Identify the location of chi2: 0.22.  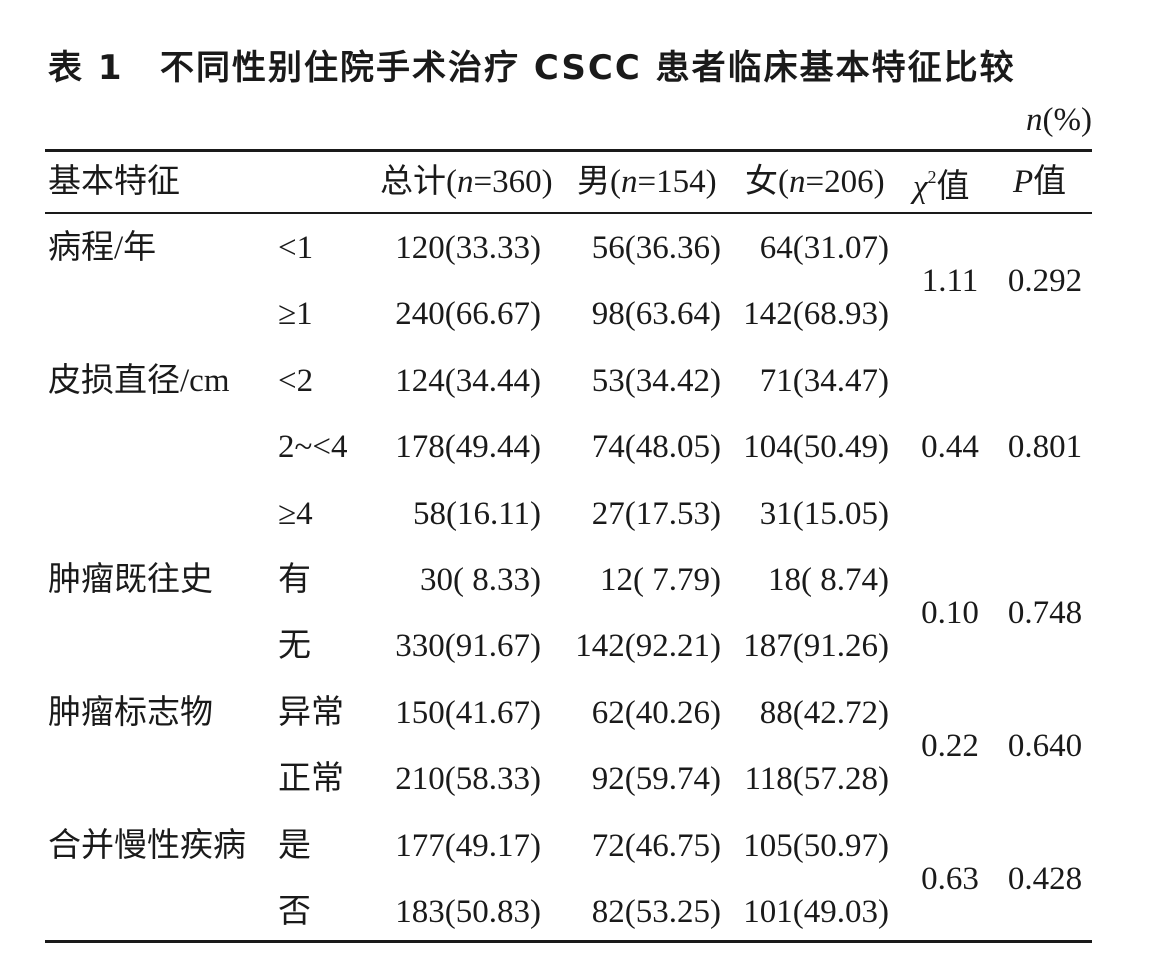
(950, 746).